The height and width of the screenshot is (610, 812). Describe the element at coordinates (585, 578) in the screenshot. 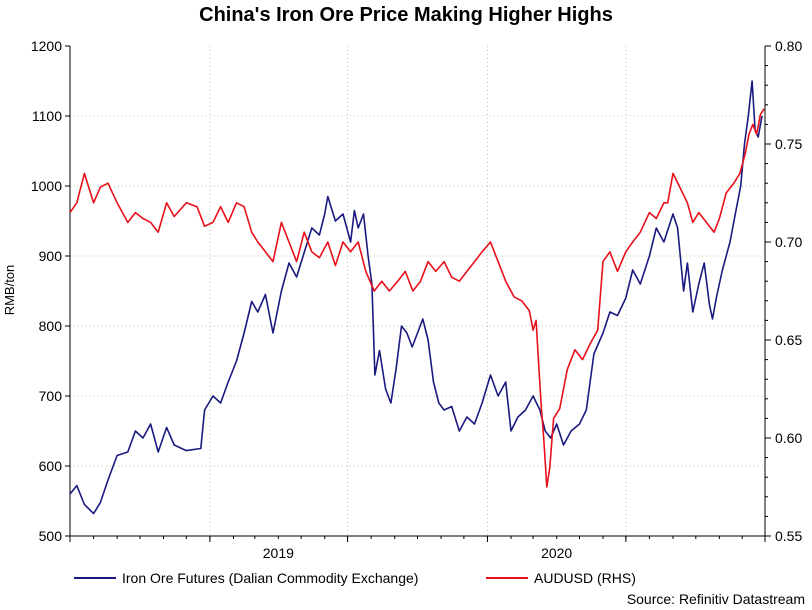

I see `legend-label-aud: AUDUSD (RHS)` at that location.